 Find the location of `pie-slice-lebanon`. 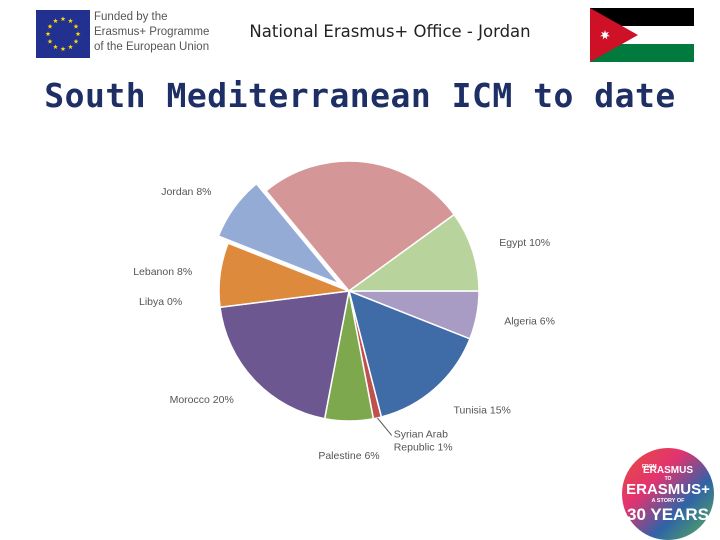

pie-slice-lebanon is located at coordinates (284, 275).